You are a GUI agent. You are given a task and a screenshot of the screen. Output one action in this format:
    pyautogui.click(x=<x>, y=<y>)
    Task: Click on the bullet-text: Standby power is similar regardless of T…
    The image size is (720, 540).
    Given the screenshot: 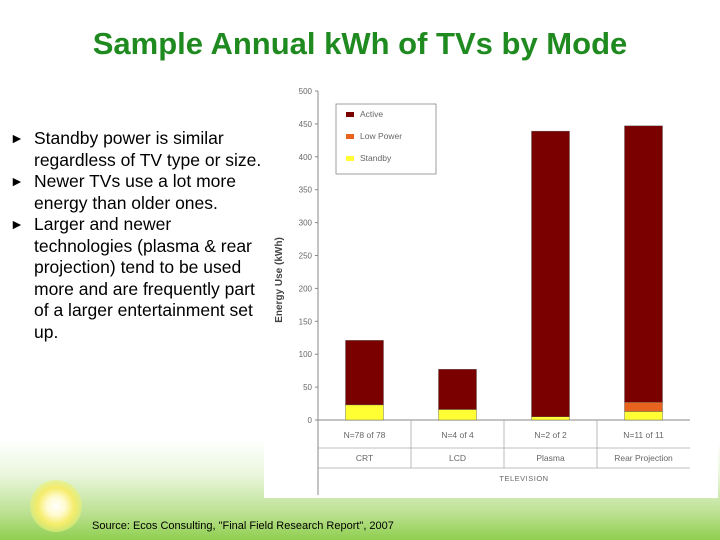 What is the action you would take?
    pyautogui.click(x=148, y=149)
    